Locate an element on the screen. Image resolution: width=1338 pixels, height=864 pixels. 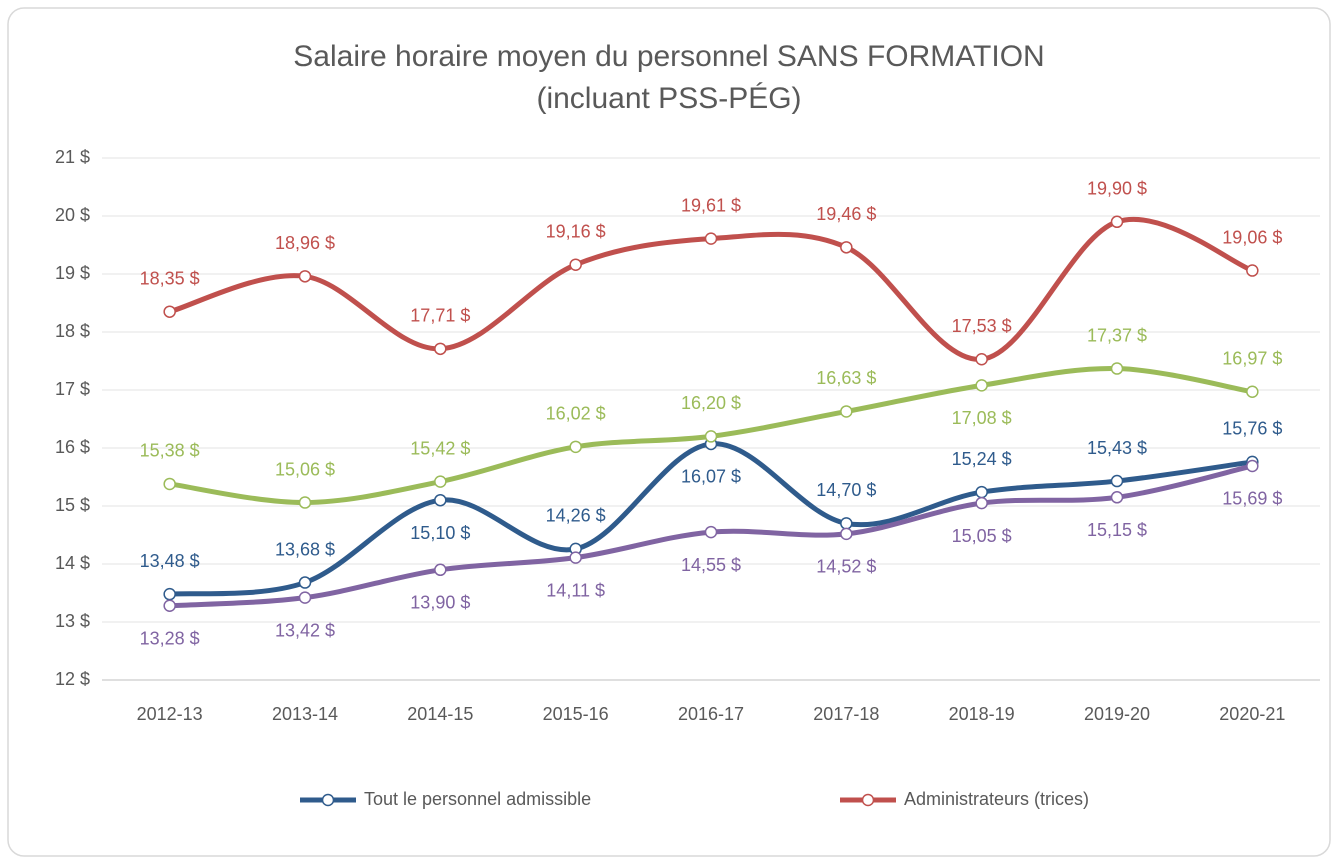
data-label: 15,10 $ is located at coordinates (440, 533).